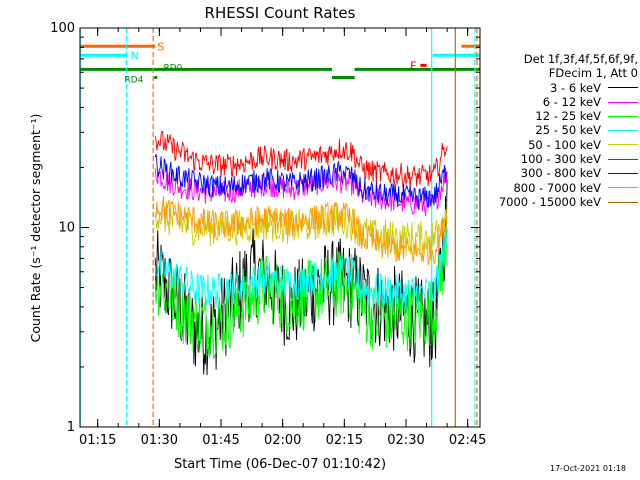 The image size is (640, 480). Describe the element at coordinates (270, 62) in the screenshot. I see `annotations: S N RD0 RD4 F` at that location.